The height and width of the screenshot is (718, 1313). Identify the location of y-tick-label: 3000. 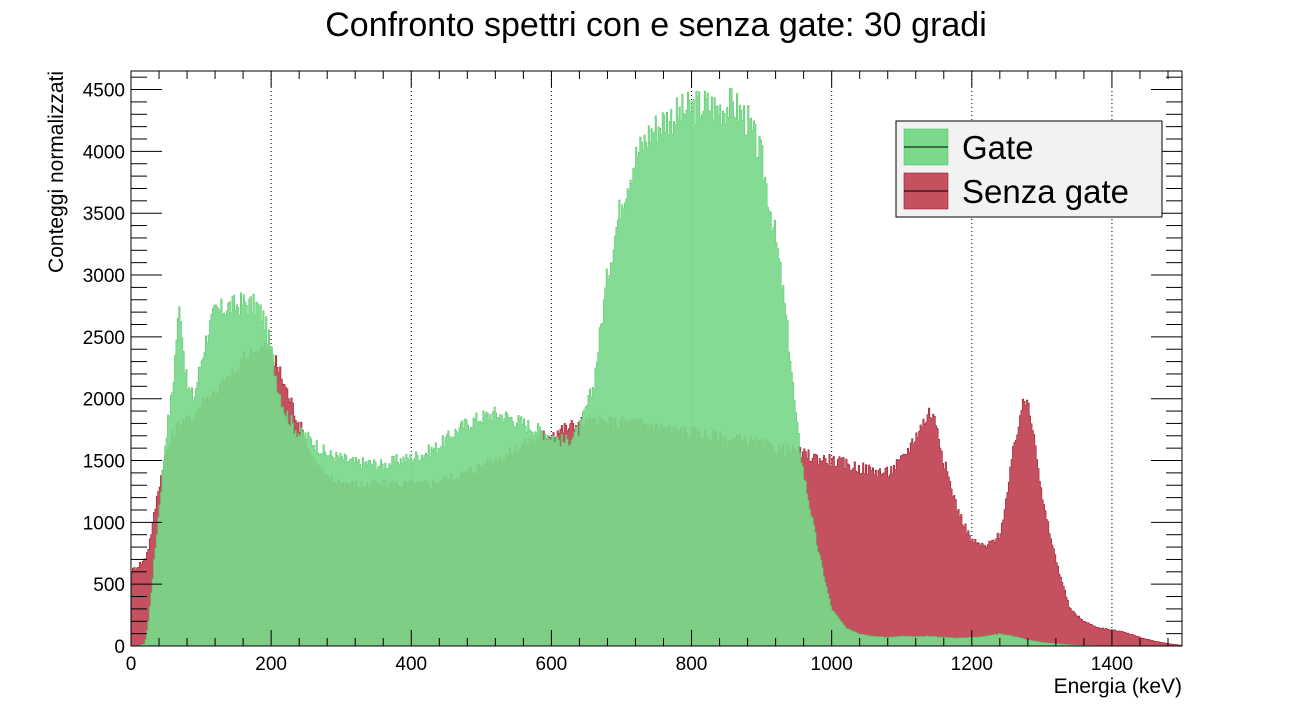
(104, 276).